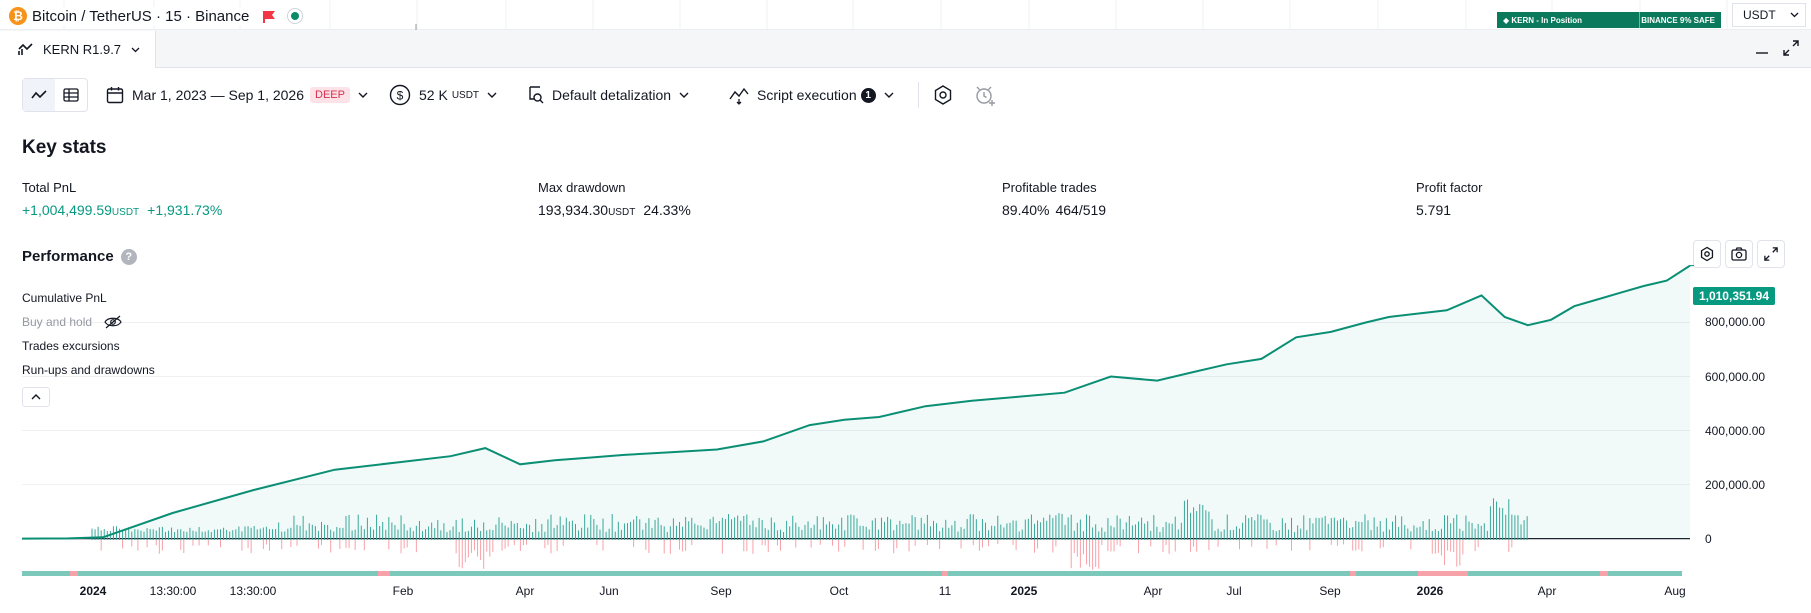  What do you see at coordinates (88, 370) in the screenshot?
I see `legend-runups-drawdowns: Run-ups and drawdowns` at bounding box center [88, 370].